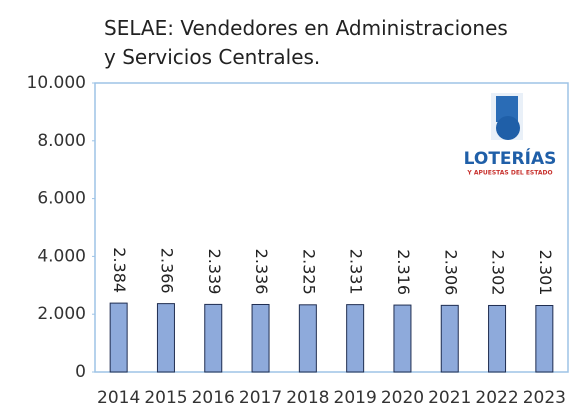 This screenshot has height=409, width=581. What do you see at coordinates (214, 272) in the screenshot?
I see `value-label: 2.339` at bounding box center [214, 272].